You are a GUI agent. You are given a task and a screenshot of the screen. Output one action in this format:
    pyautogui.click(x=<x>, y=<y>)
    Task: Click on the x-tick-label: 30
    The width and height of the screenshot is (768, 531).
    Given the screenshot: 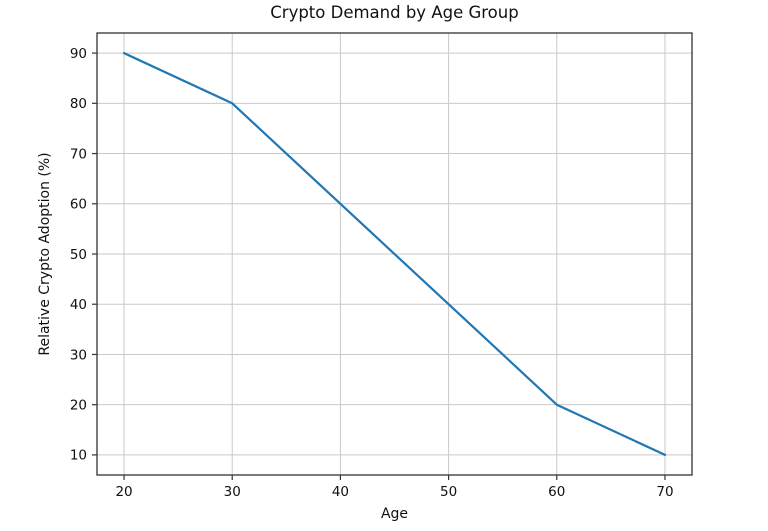 What is the action you would take?
    pyautogui.click(x=232, y=492)
    